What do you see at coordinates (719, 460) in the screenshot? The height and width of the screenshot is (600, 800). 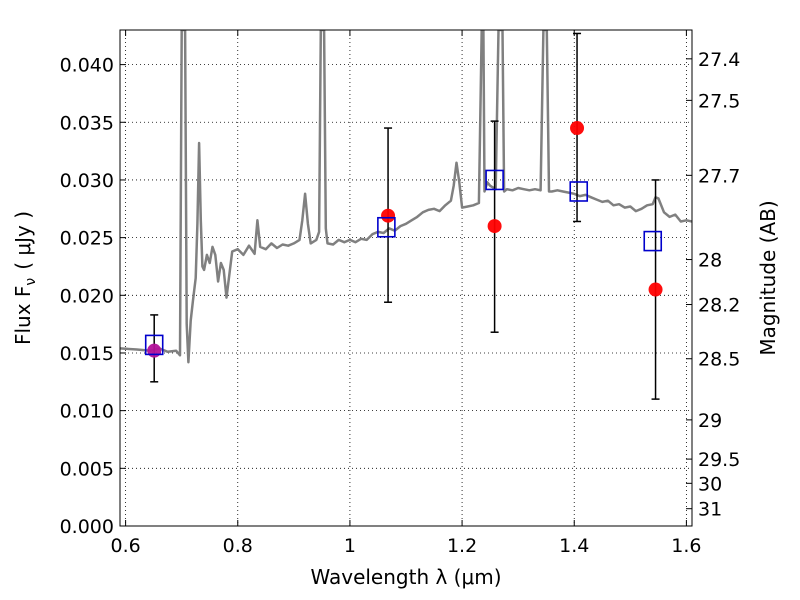 I see `y2-tick-label: 29.5` at bounding box center [719, 460].